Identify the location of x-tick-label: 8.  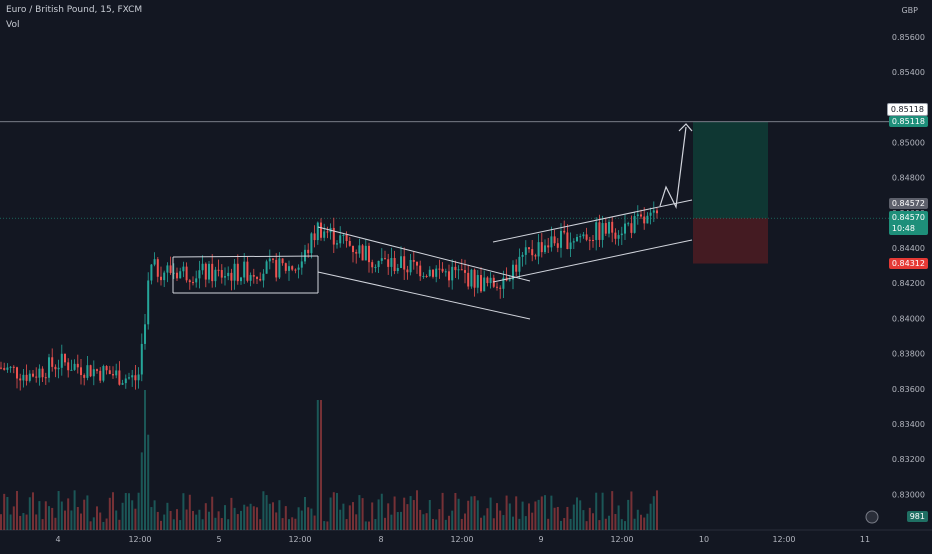
(380, 539).